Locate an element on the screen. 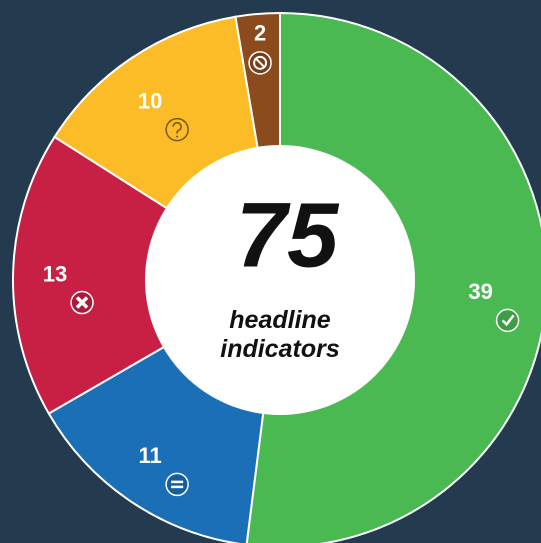 The height and width of the screenshot is (543, 541). data-label: 39 is located at coordinates (480, 291).